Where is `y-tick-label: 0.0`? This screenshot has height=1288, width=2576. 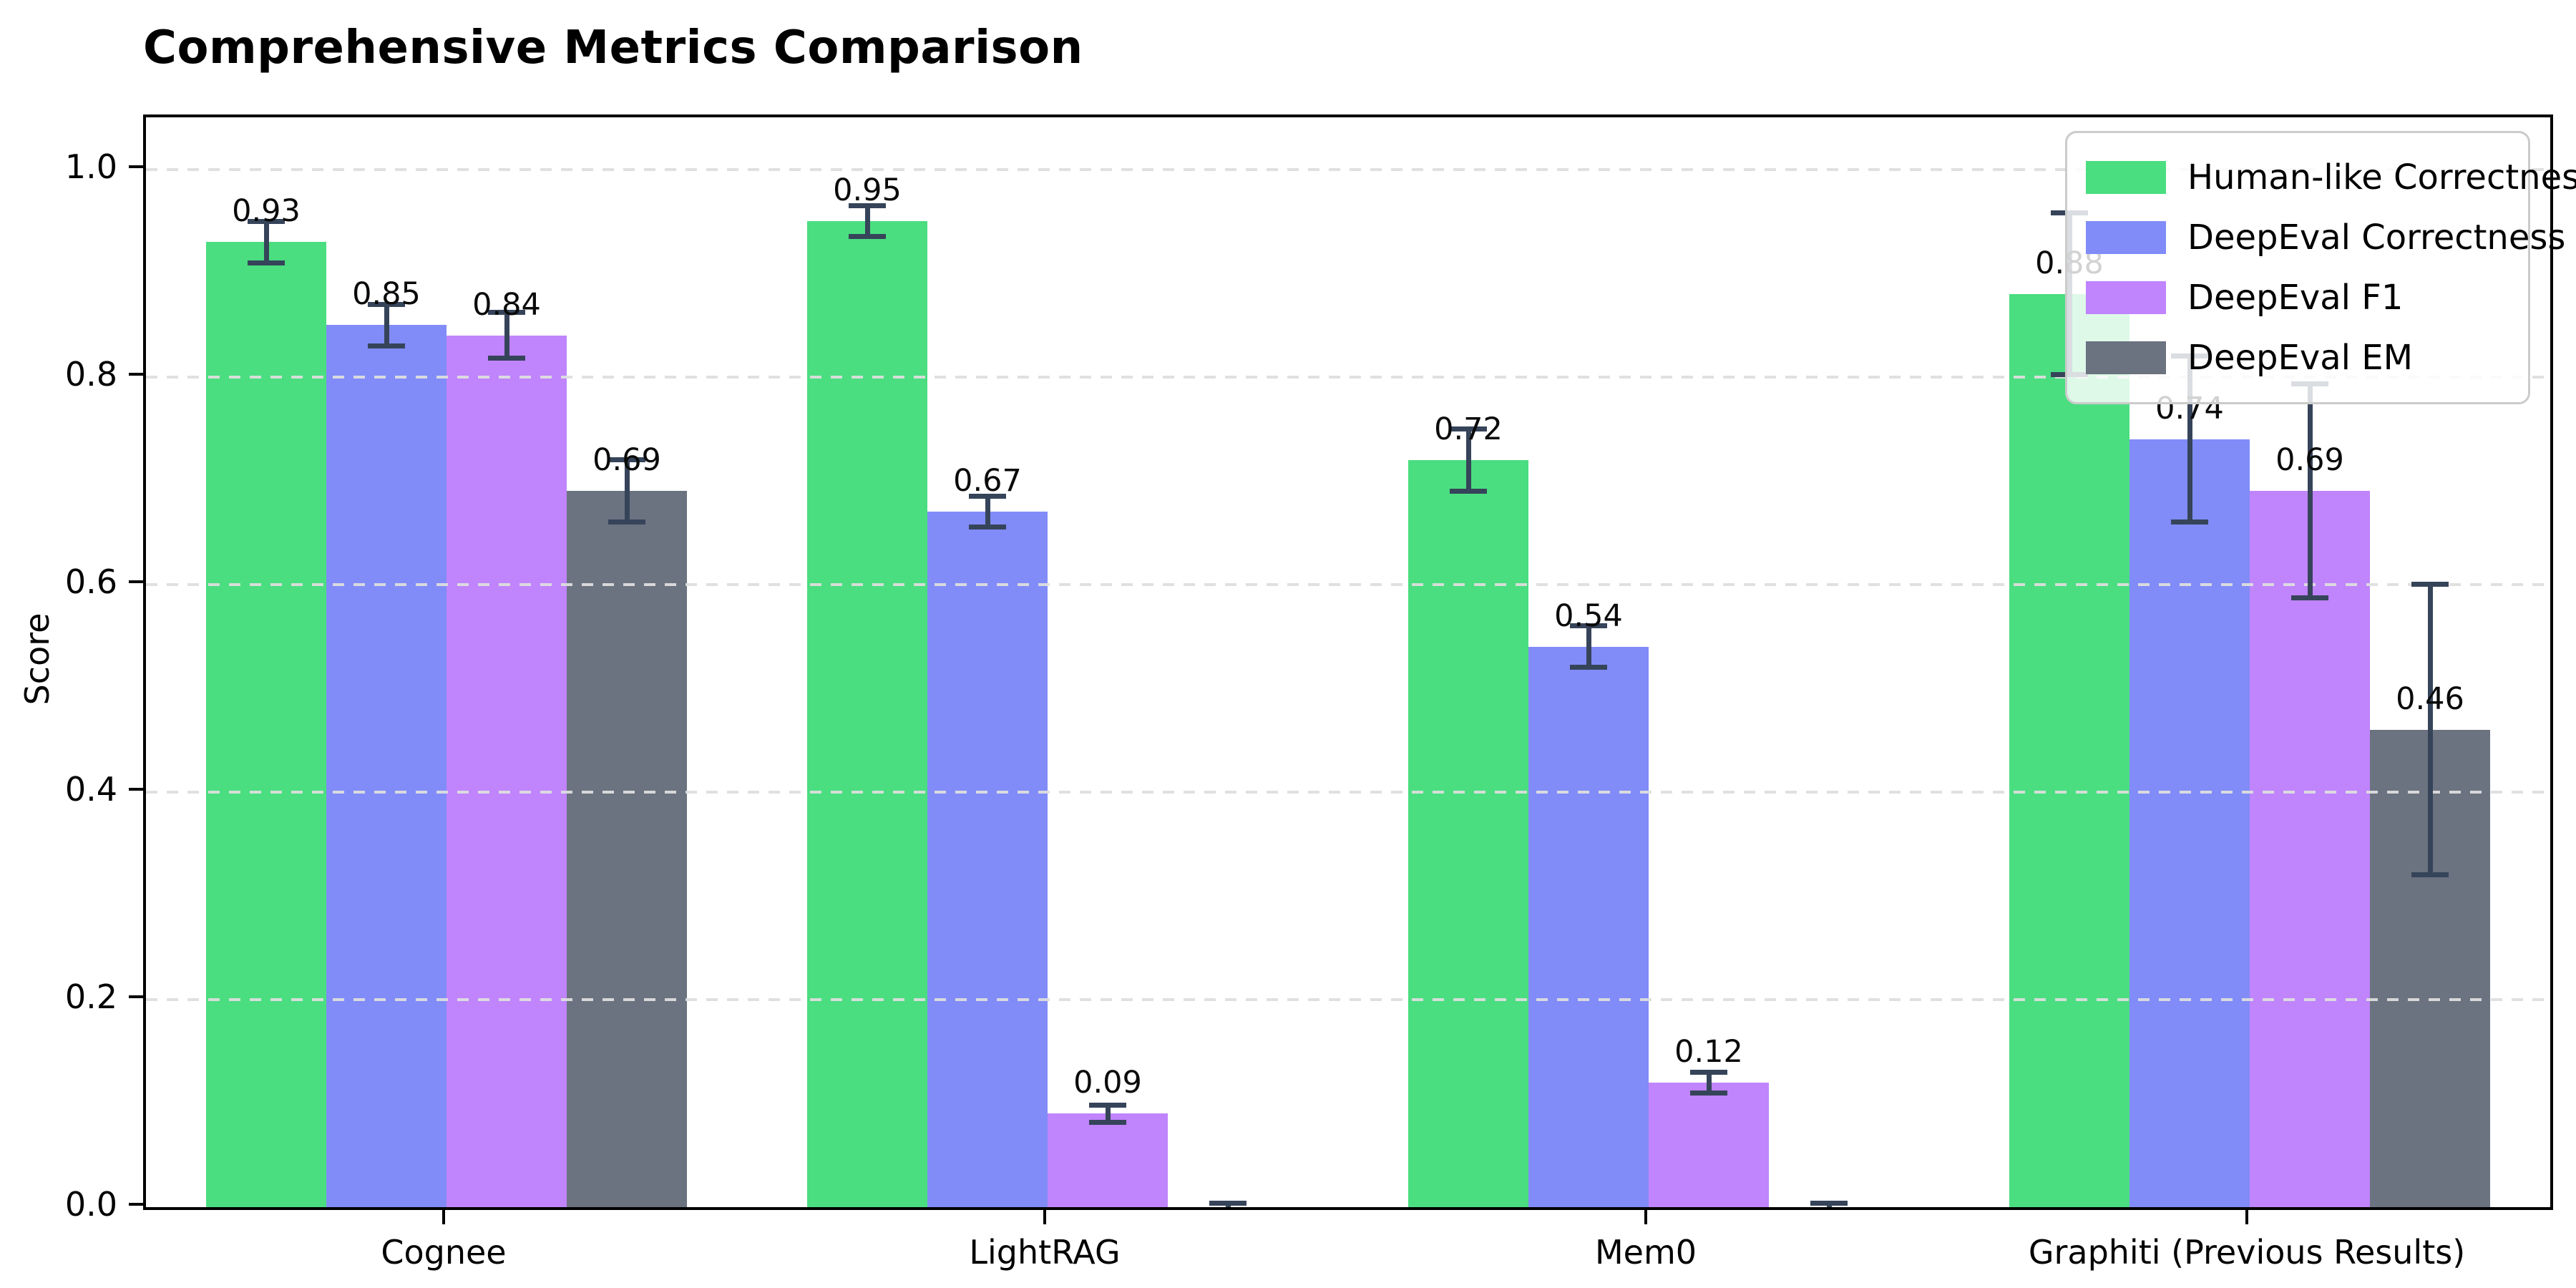 y-tick-label: 0.0 is located at coordinates (90, 1204).